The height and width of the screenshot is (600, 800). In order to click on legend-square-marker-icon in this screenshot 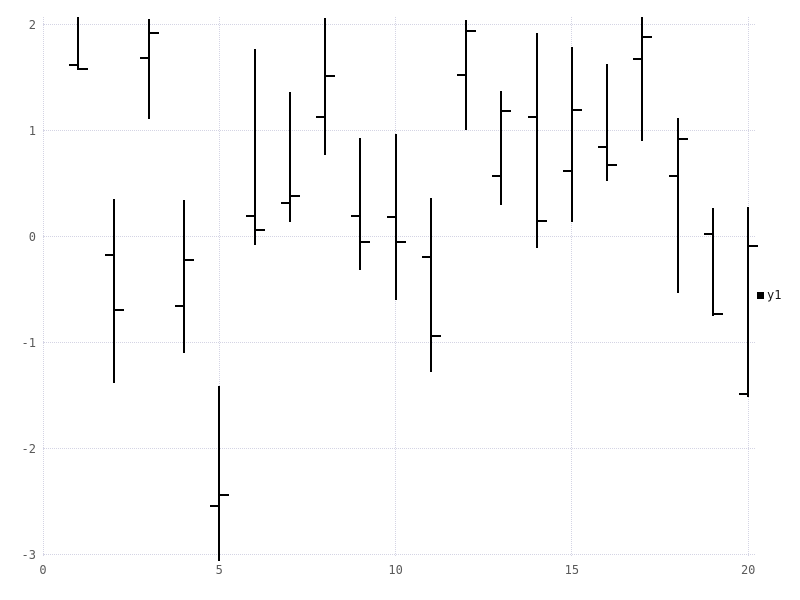, I will do `click(760, 295)`.